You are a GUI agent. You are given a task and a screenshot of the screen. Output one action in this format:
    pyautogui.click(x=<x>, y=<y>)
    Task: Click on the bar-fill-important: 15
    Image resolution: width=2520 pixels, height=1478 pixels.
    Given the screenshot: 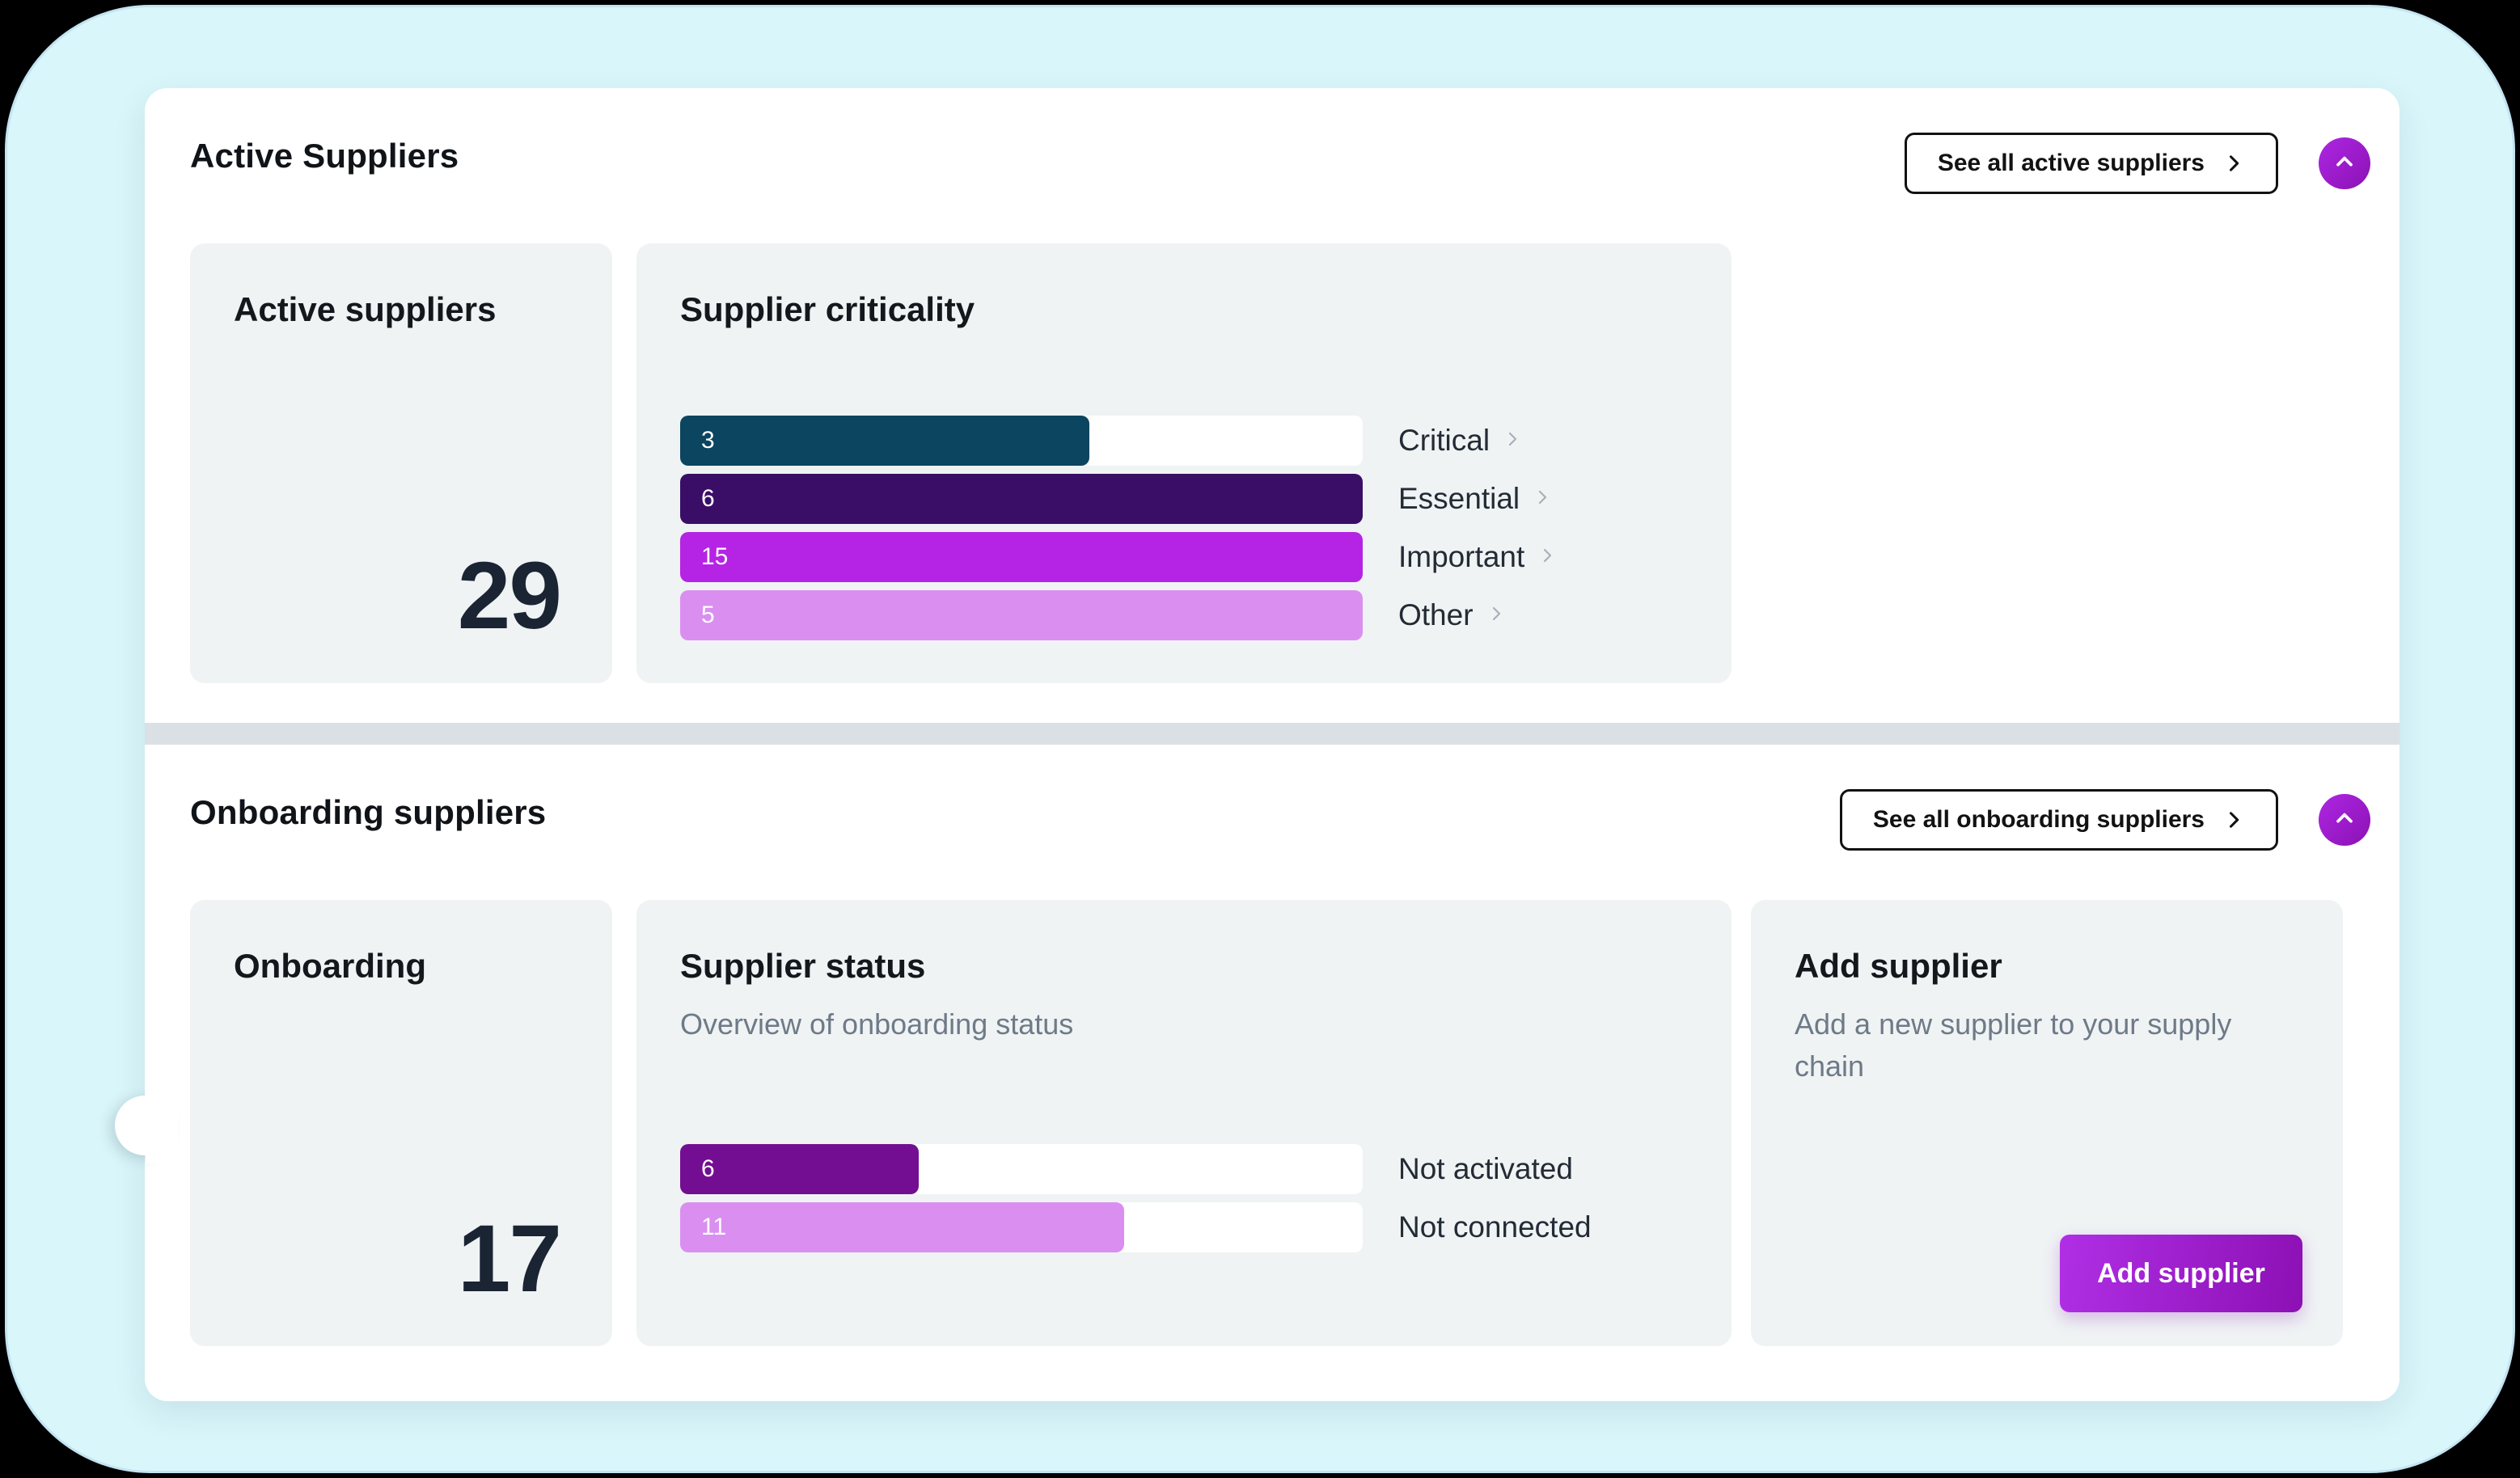 What is the action you would take?
    pyautogui.click(x=1021, y=557)
    